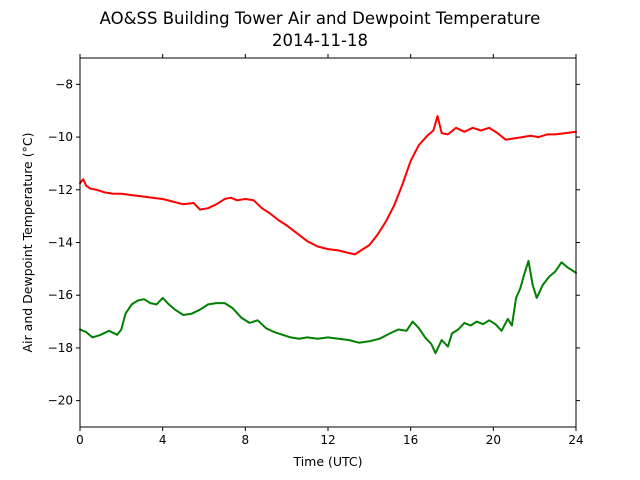  Describe the element at coordinates (575, 440) in the screenshot. I see `x-tick-label: 24` at that location.